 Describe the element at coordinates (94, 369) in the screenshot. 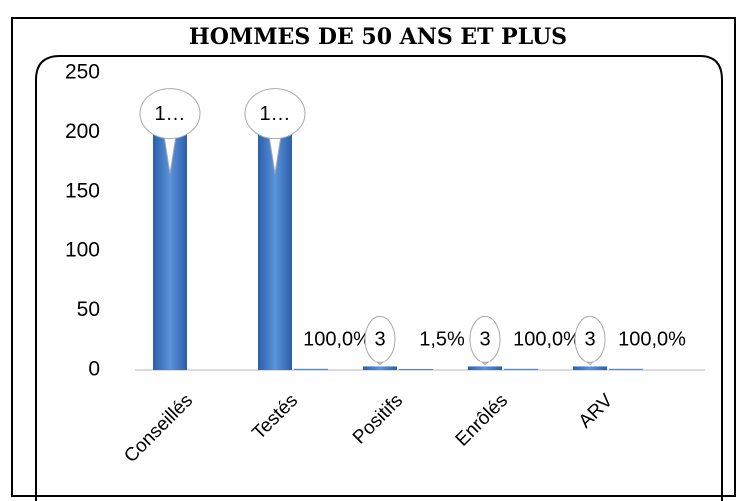

I see `y-tick-label: 0` at that location.